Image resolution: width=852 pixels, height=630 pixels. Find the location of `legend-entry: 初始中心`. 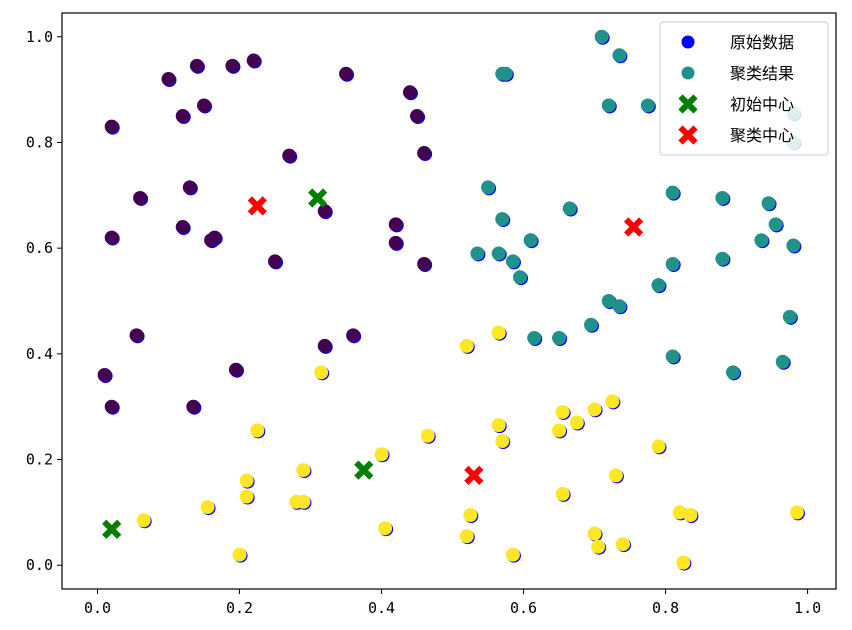

legend-entry: 初始中心 is located at coordinates (736, 104).